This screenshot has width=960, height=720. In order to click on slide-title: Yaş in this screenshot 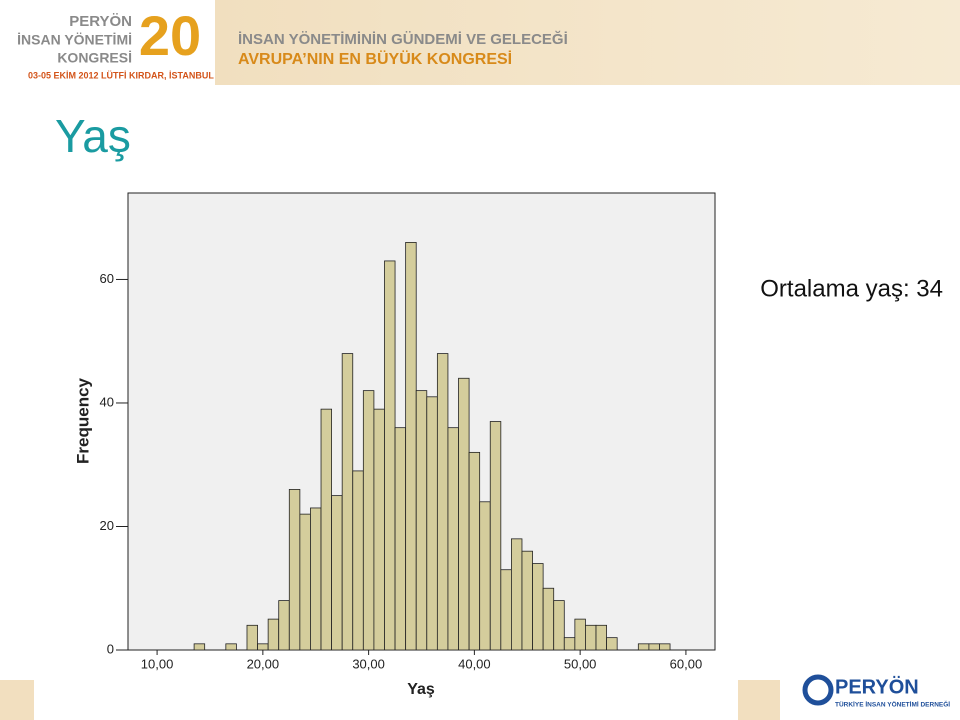, I will do `click(93, 136)`.